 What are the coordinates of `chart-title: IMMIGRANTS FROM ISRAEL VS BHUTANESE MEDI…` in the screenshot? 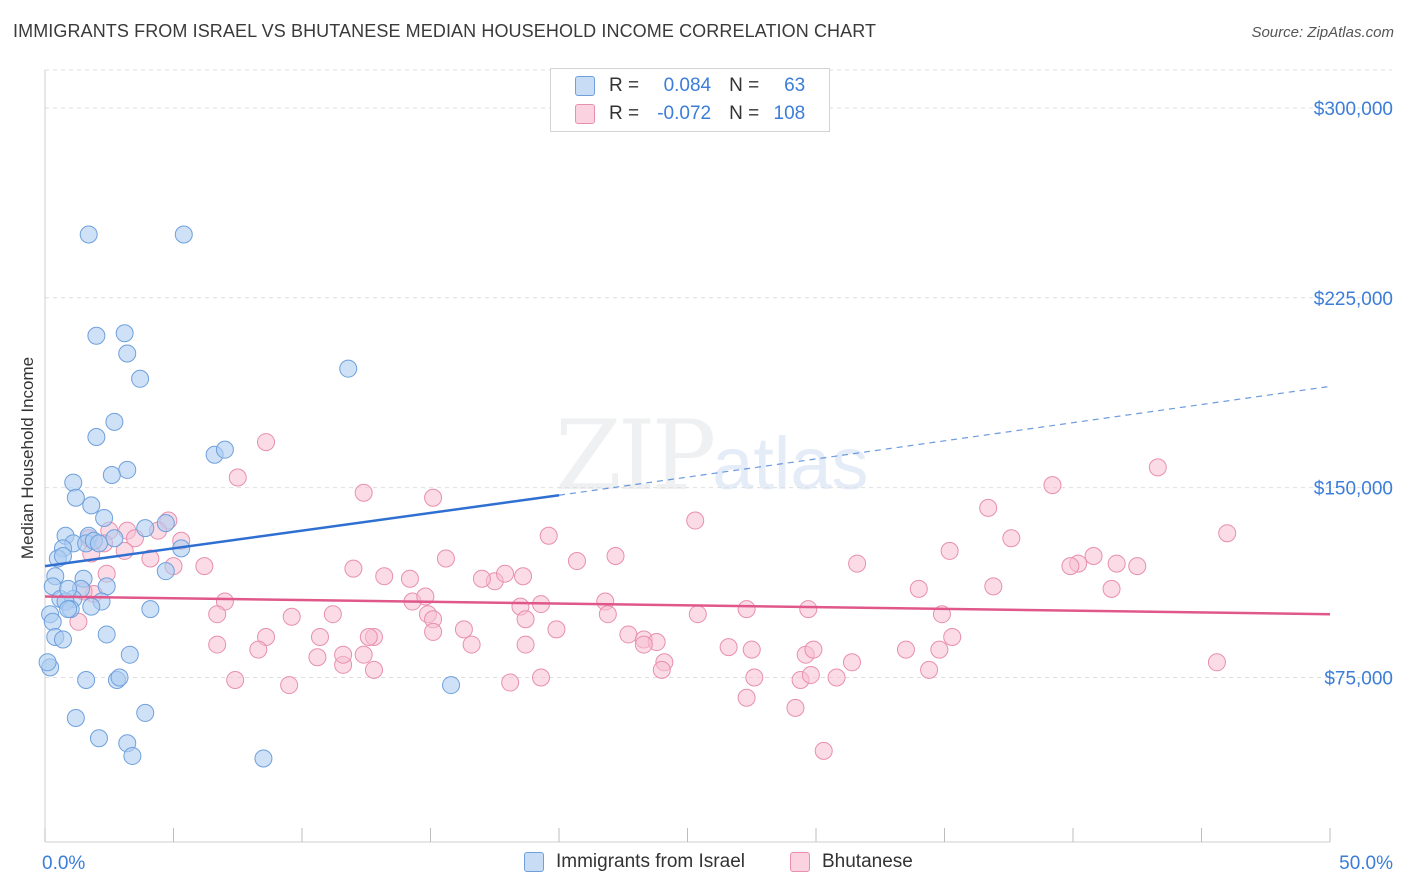 It's located at (445, 31).